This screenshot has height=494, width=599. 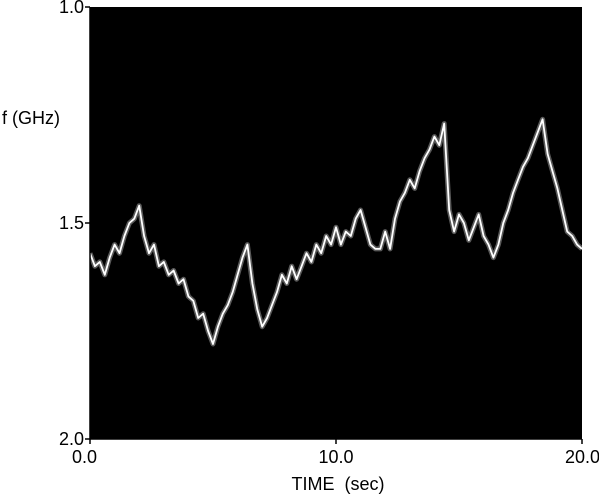 What do you see at coordinates (84, 457) in the screenshot?
I see `x-tick-label: 0.0` at bounding box center [84, 457].